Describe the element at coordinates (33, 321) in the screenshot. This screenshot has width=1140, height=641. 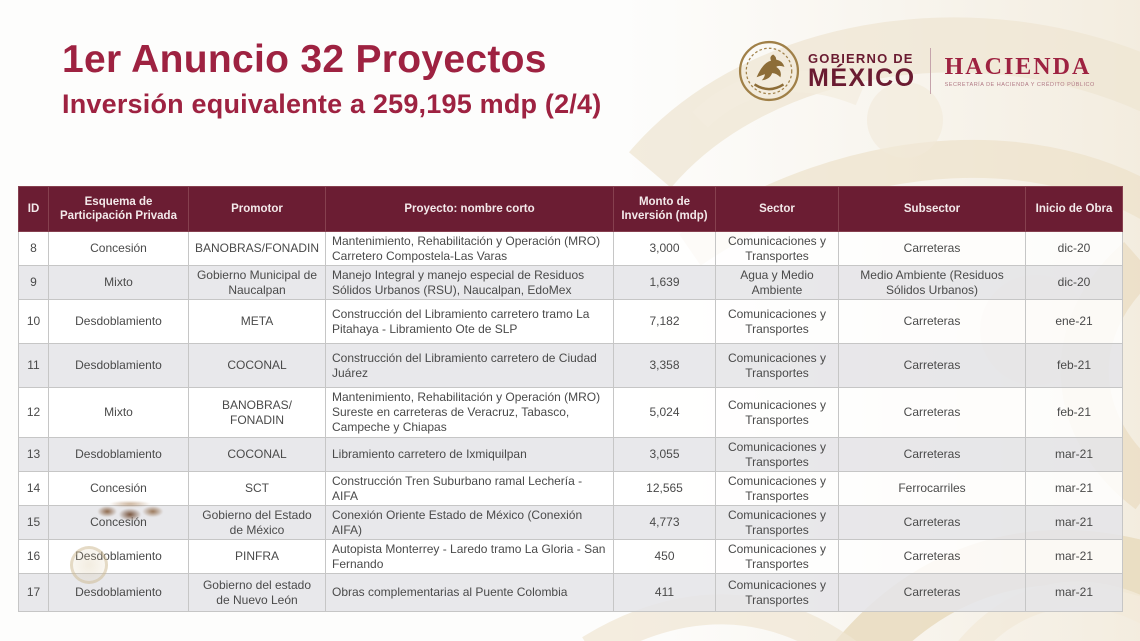
I see `table-cell: 10` at that location.